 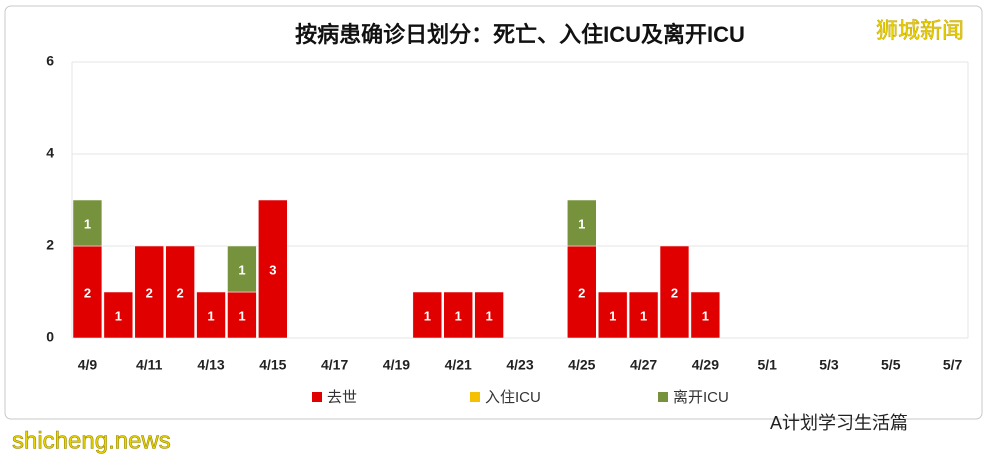 I want to click on x-tick-label: 4/15, so click(x=272, y=365).